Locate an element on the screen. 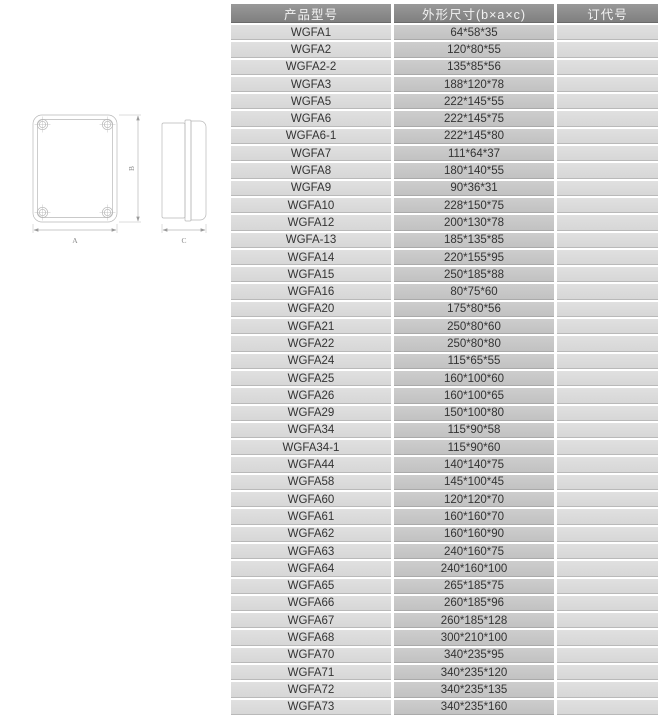  model-cell: WGFA71 is located at coordinates (311, 672).